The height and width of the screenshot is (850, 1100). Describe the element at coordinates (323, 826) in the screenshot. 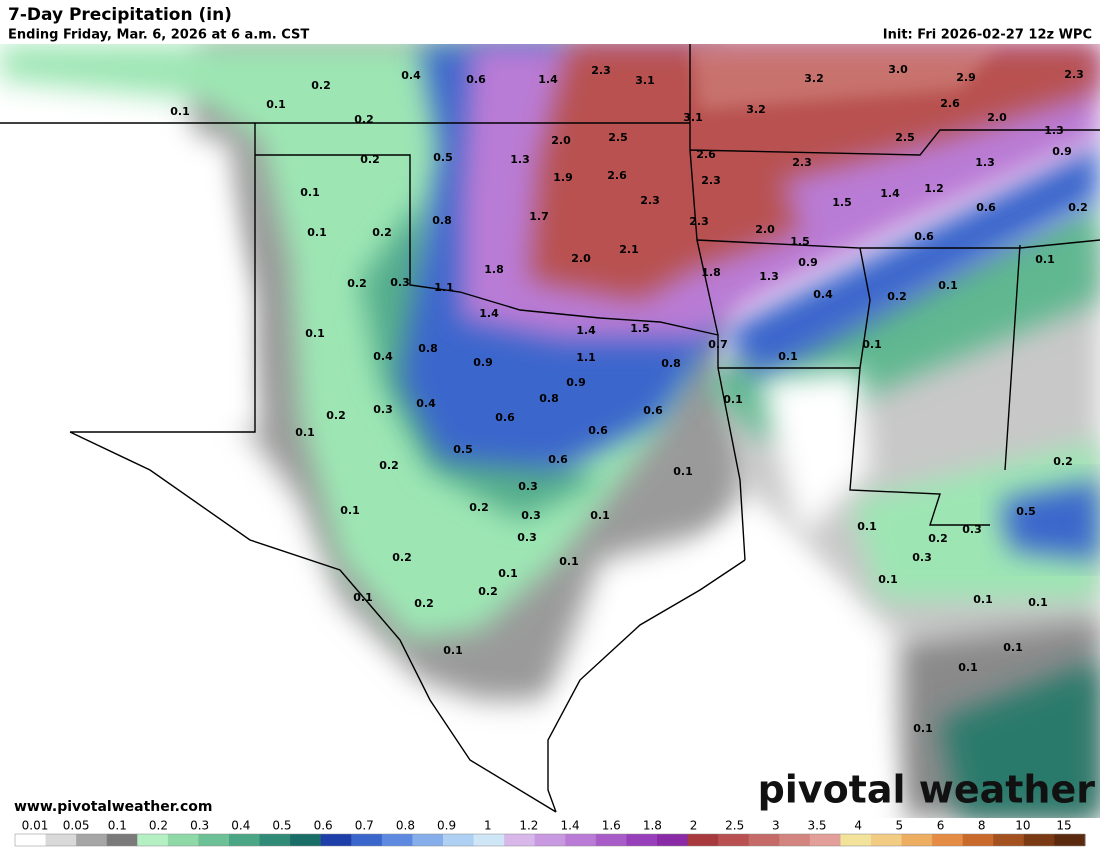

I see `legend-label: 0.6` at that location.